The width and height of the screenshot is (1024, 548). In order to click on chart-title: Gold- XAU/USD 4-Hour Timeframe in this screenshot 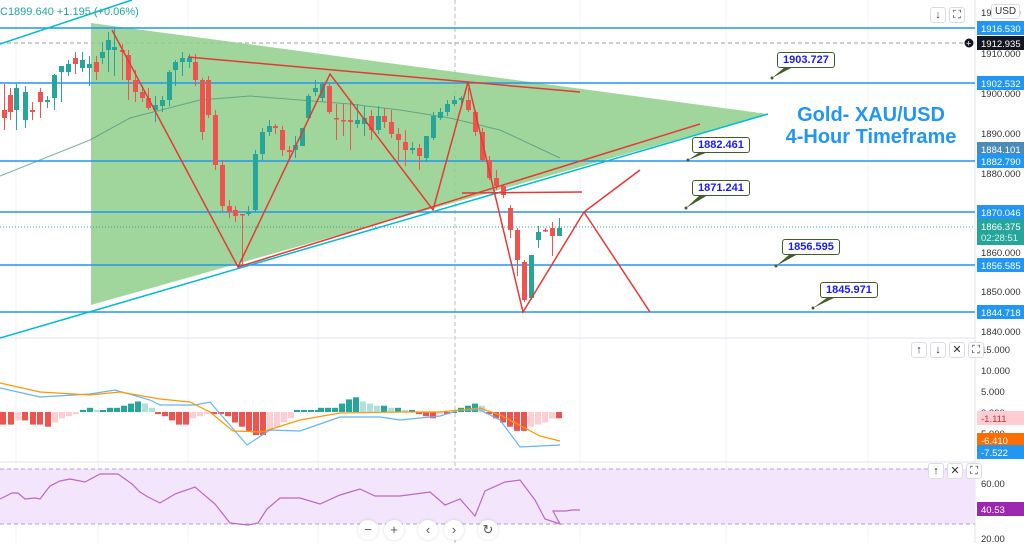, I will do `click(871, 126)`.